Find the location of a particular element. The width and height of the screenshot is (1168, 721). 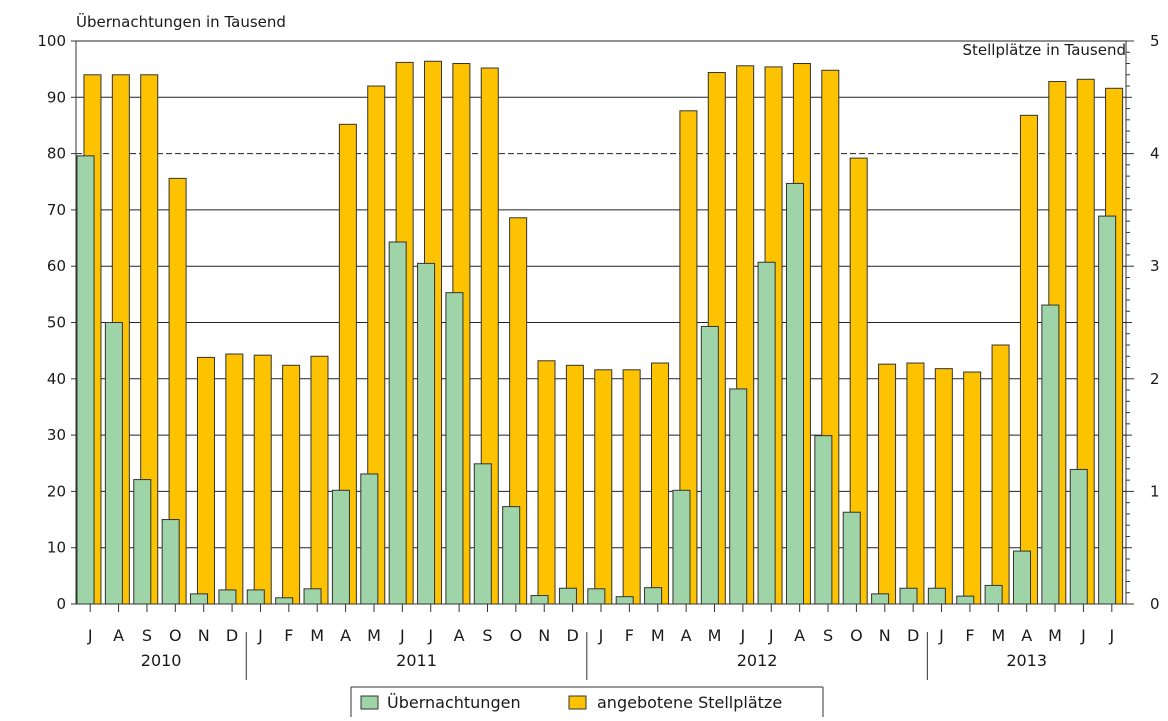

left-tick-label: 20 is located at coordinates (56, 491).